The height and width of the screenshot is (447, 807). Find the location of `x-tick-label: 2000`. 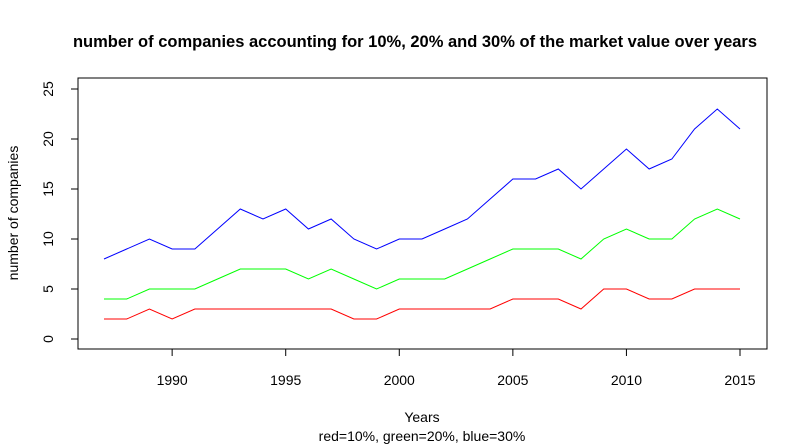

x-tick-label: 2000 is located at coordinates (399, 380).